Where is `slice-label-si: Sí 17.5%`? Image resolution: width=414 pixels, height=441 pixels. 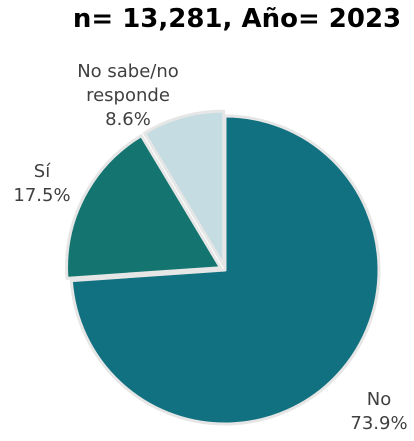 slice-label-si: Sí 17.5% is located at coordinates (42, 184).